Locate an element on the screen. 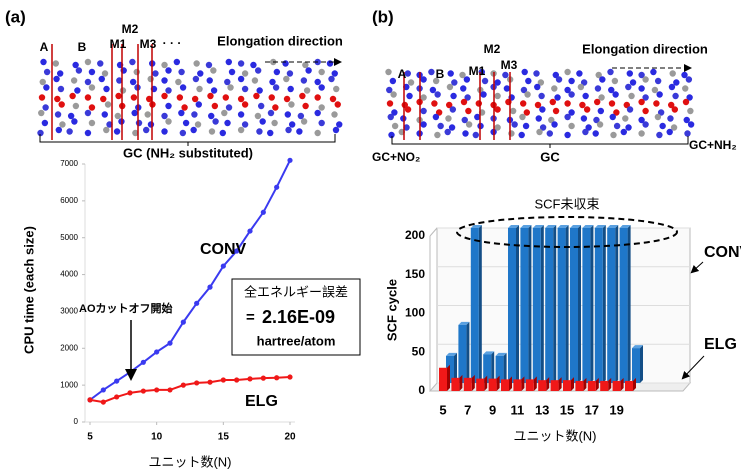 The height and width of the screenshot is (474, 741). legend-arrow is located at coordinates (693, 367).